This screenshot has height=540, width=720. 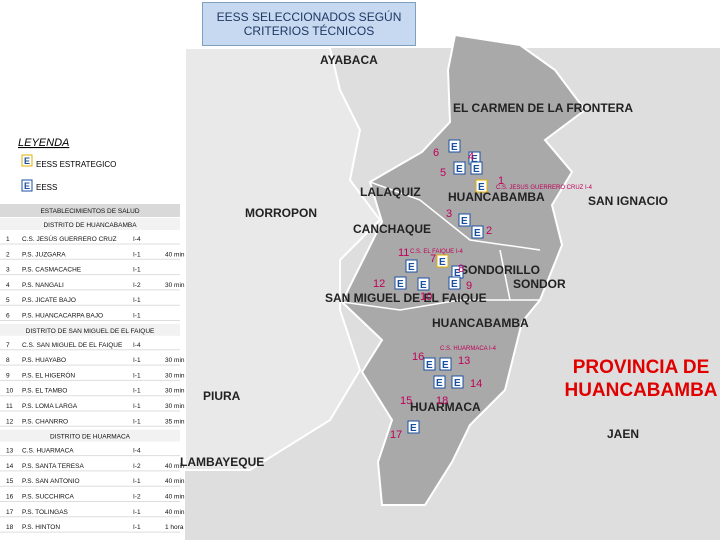 What do you see at coordinates (10, 421) in the screenshot?
I see `table-cell: 12` at bounding box center [10, 421].